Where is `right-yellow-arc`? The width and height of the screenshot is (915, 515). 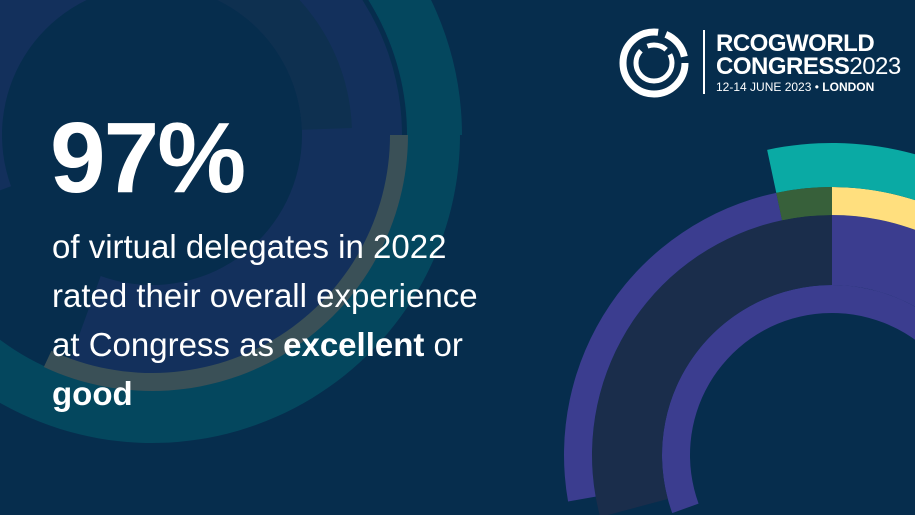
right-yellow-arc is located at coordinates (873, 208).